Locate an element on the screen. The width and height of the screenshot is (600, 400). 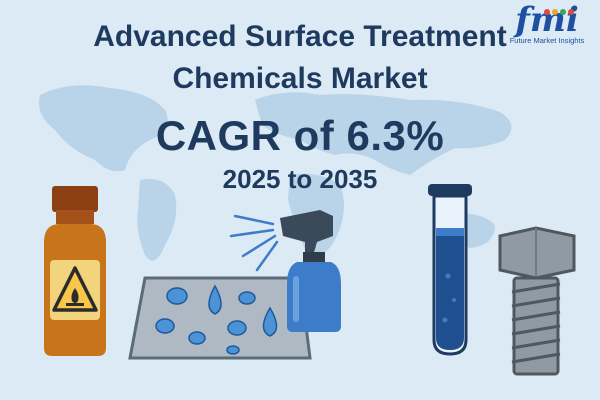
logo-tagline: Future Market Insights is located at coordinates (547, 40).